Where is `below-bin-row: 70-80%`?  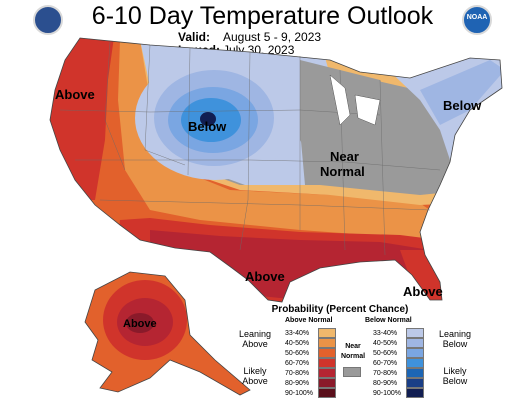 below-bin-row: 70-80% is located at coordinates (398, 373).